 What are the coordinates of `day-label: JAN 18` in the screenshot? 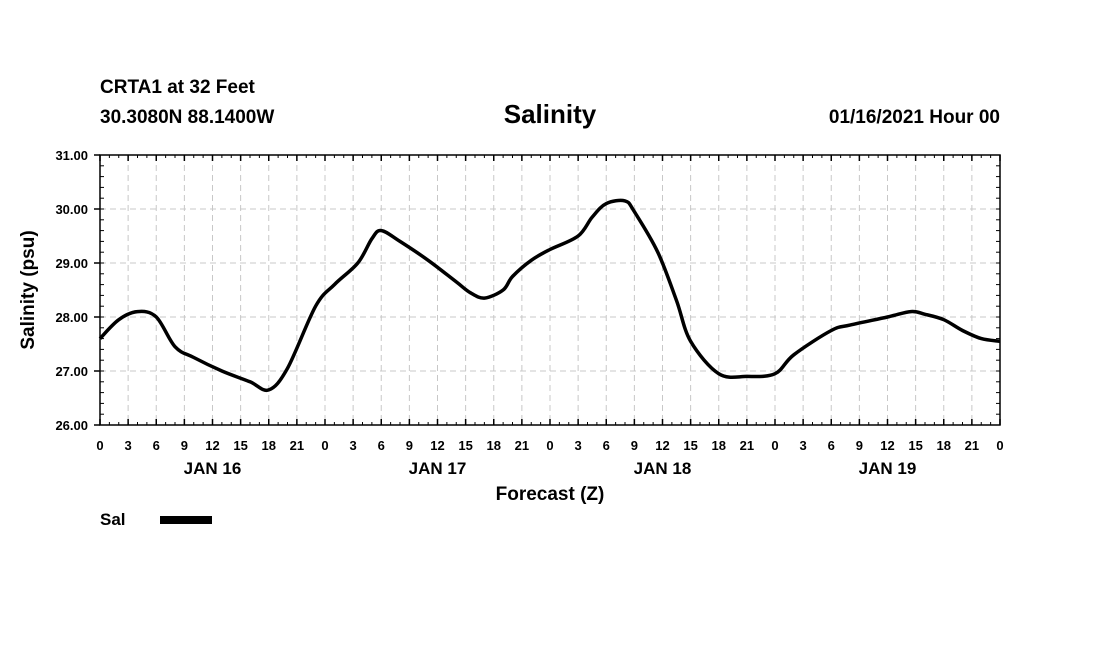 It's located at (663, 468).